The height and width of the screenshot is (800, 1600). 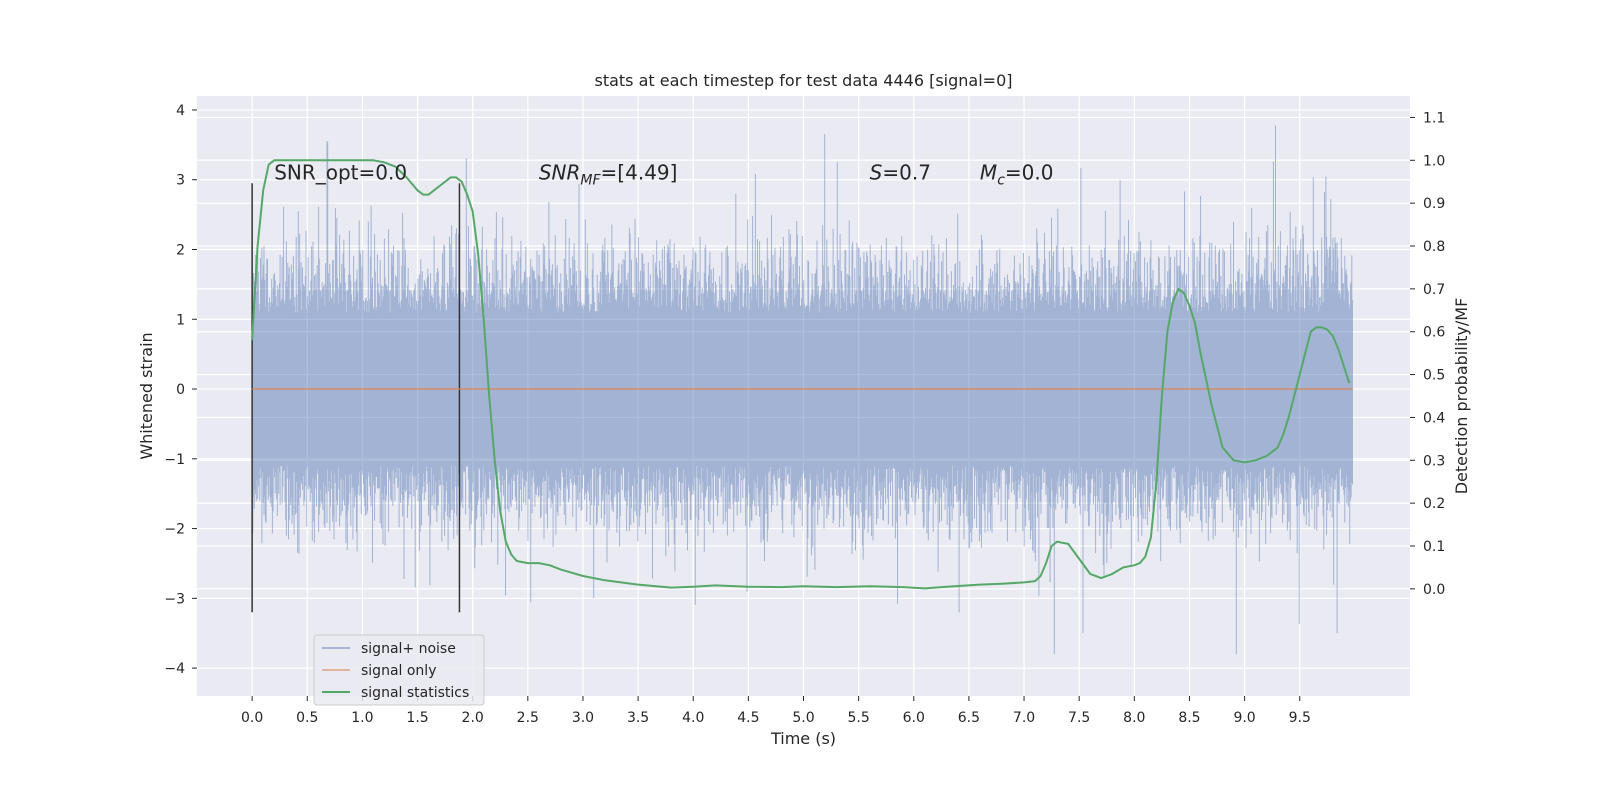 I want to click on annotation-snr-mf: SNRMF=[4.49], so click(x=608, y=175).